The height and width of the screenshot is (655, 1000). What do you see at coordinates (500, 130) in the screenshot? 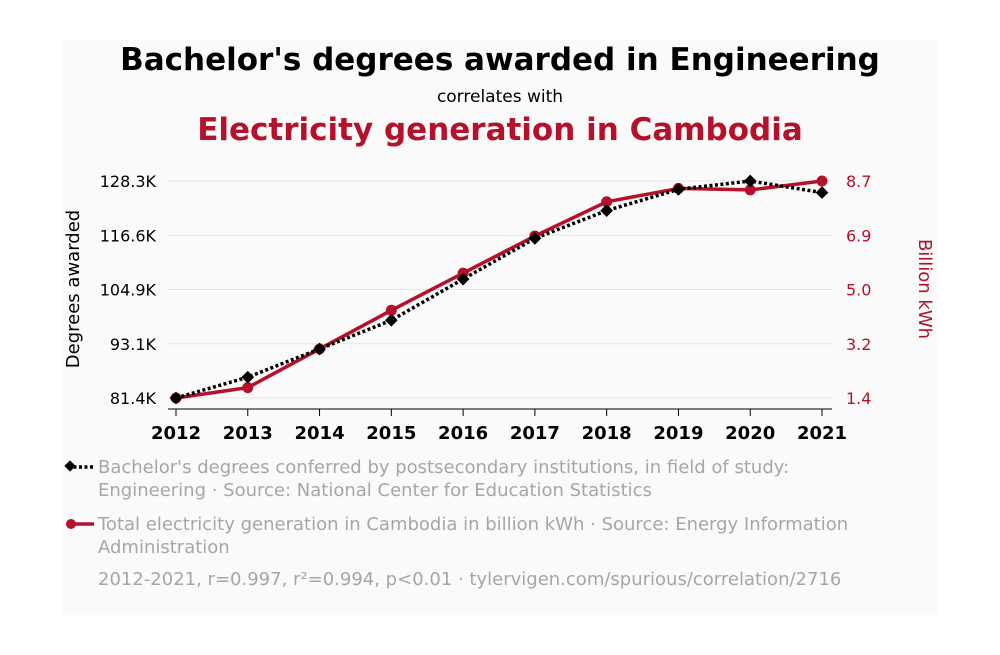
I see `chart-title-secondary: Electricity generation in Cambodia` at bounding box center [500, 130].